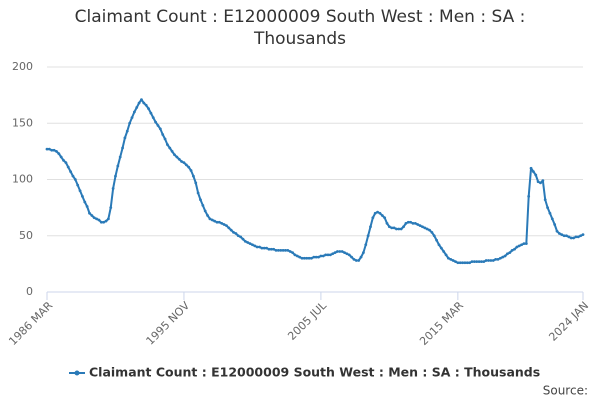  What do you see at coordinates (568, 321) in the screenshot?
I see `x-tick-label: 2024 JAN` at bounding box center [568, 321].